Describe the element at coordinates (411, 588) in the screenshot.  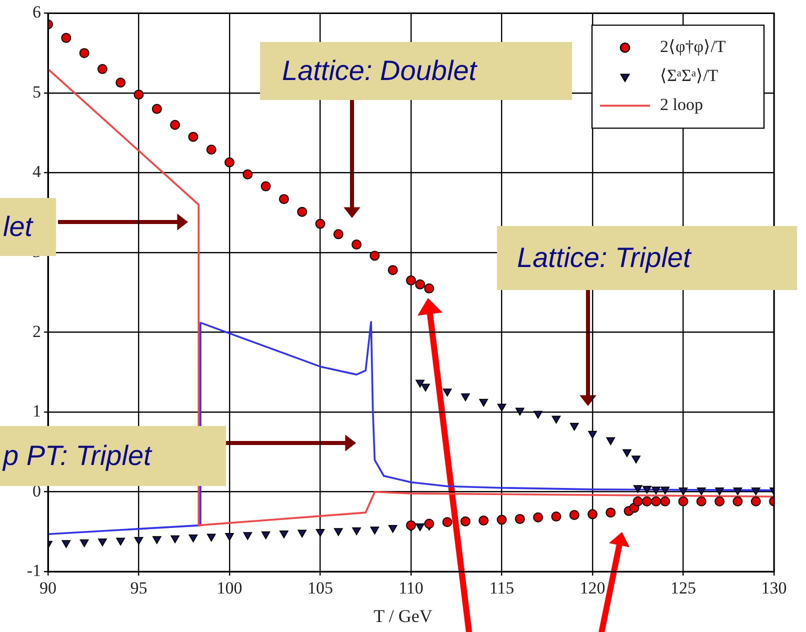
I see `x-tick-label: 110` at that location.